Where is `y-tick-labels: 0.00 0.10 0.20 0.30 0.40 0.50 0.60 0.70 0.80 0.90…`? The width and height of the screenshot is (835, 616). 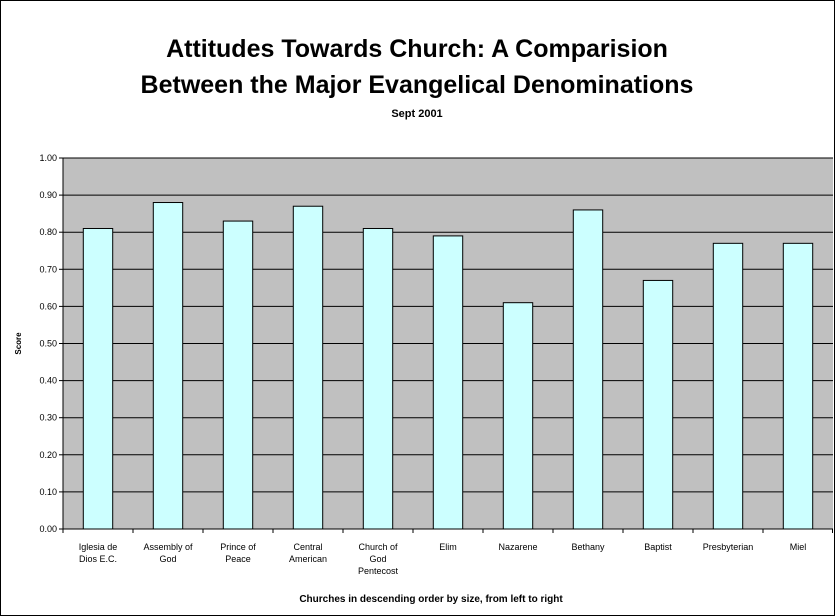 y-tick-labels: 0.00 0.10 0.20 0.30 0.40 0.50 0.60 0.70 0.80 0.90… is located at coordinates (48, 343).